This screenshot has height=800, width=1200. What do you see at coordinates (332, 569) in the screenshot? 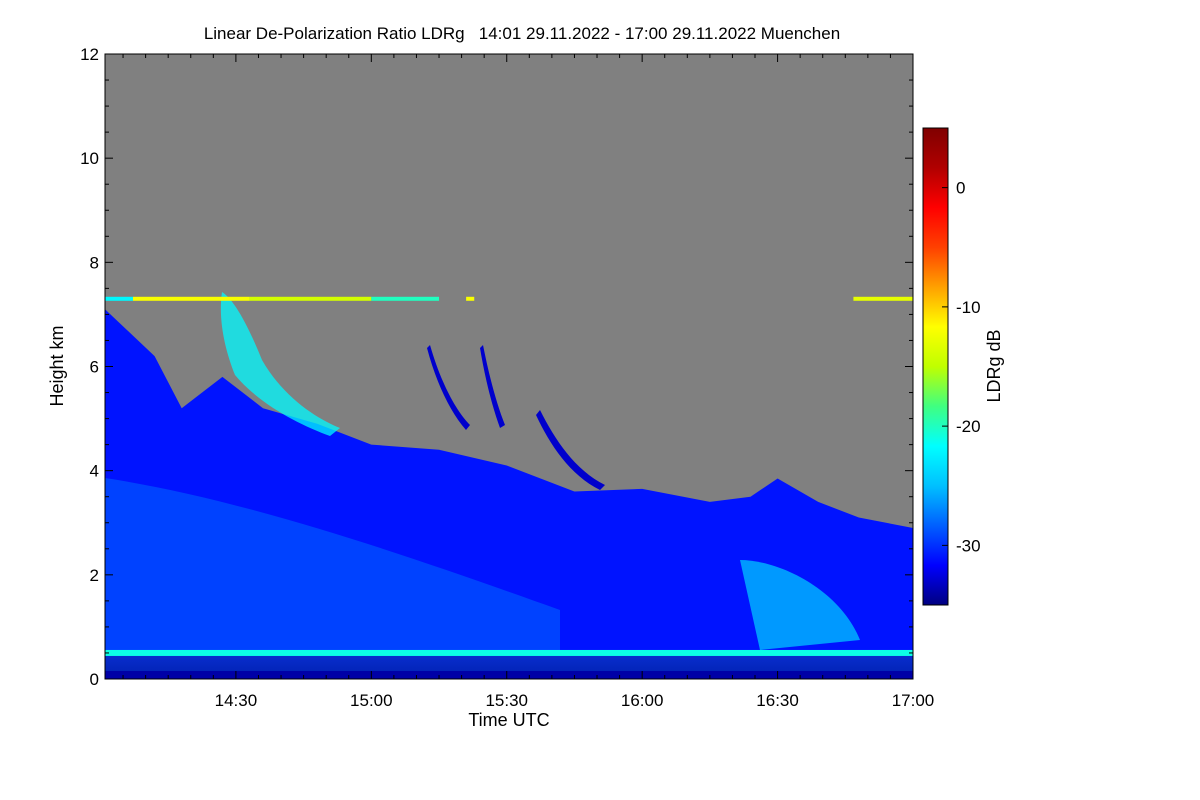
I see `lower-ldr-band` at bounding box center [332, 569].